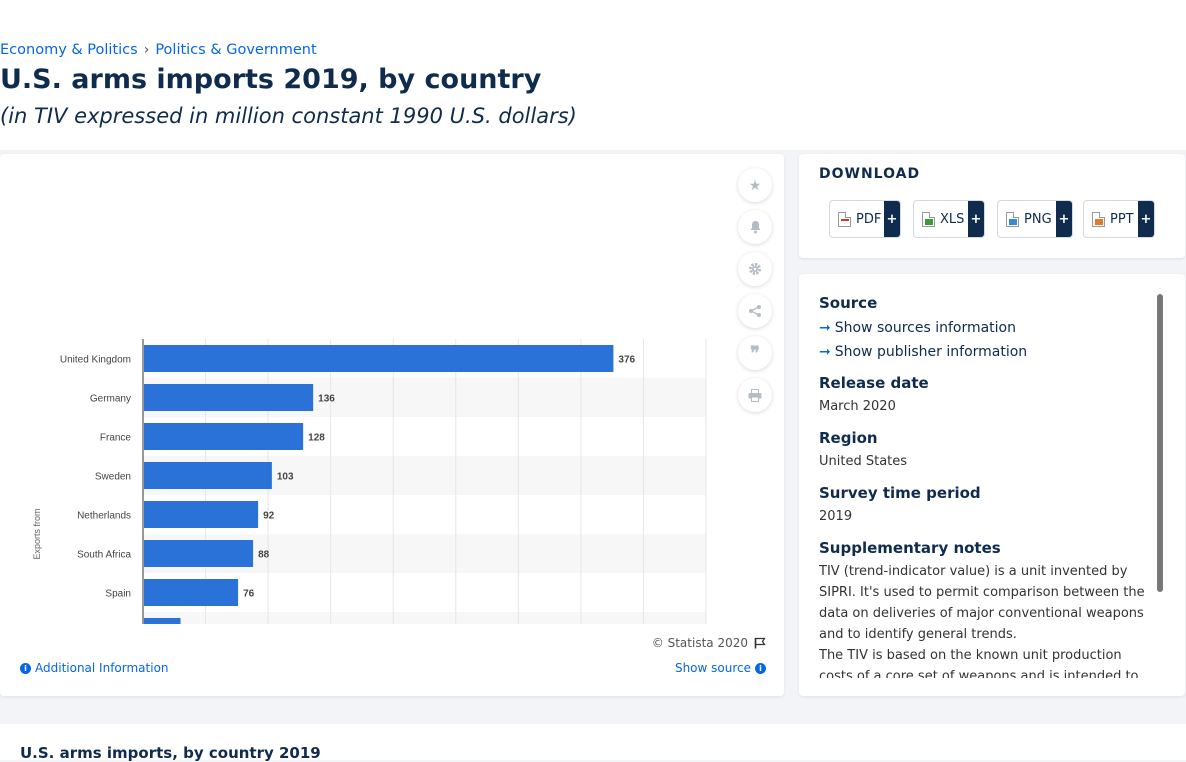 The width and height of the screenshot is (1186, 762). I want to click on star-icon: ★, so click(755, 184).